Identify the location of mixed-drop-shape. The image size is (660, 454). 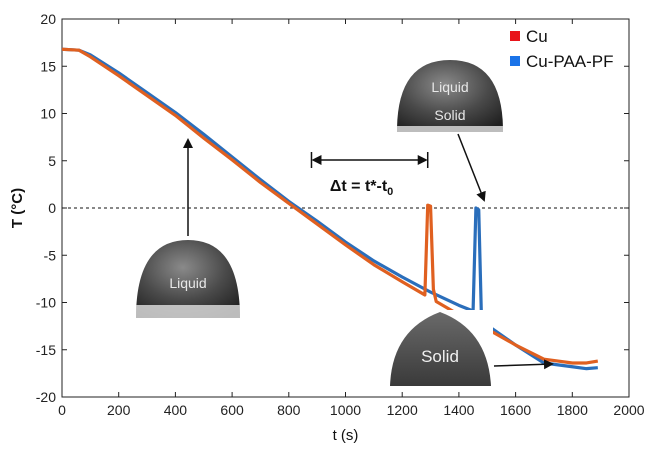
(450, 95).